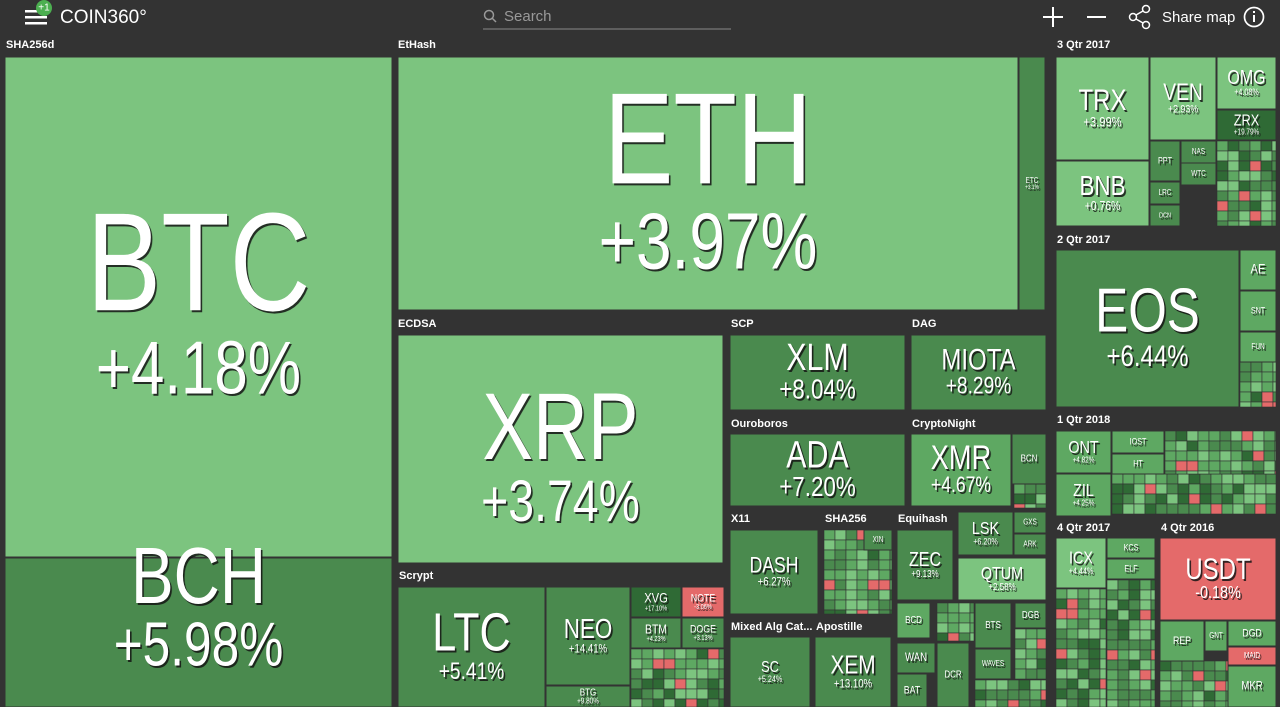 The width and height of the screenshot is (1280, 707). Describe the element at coordinates (1029, 459) in the screenshot. I see `coin-tile: BCN` at that location.